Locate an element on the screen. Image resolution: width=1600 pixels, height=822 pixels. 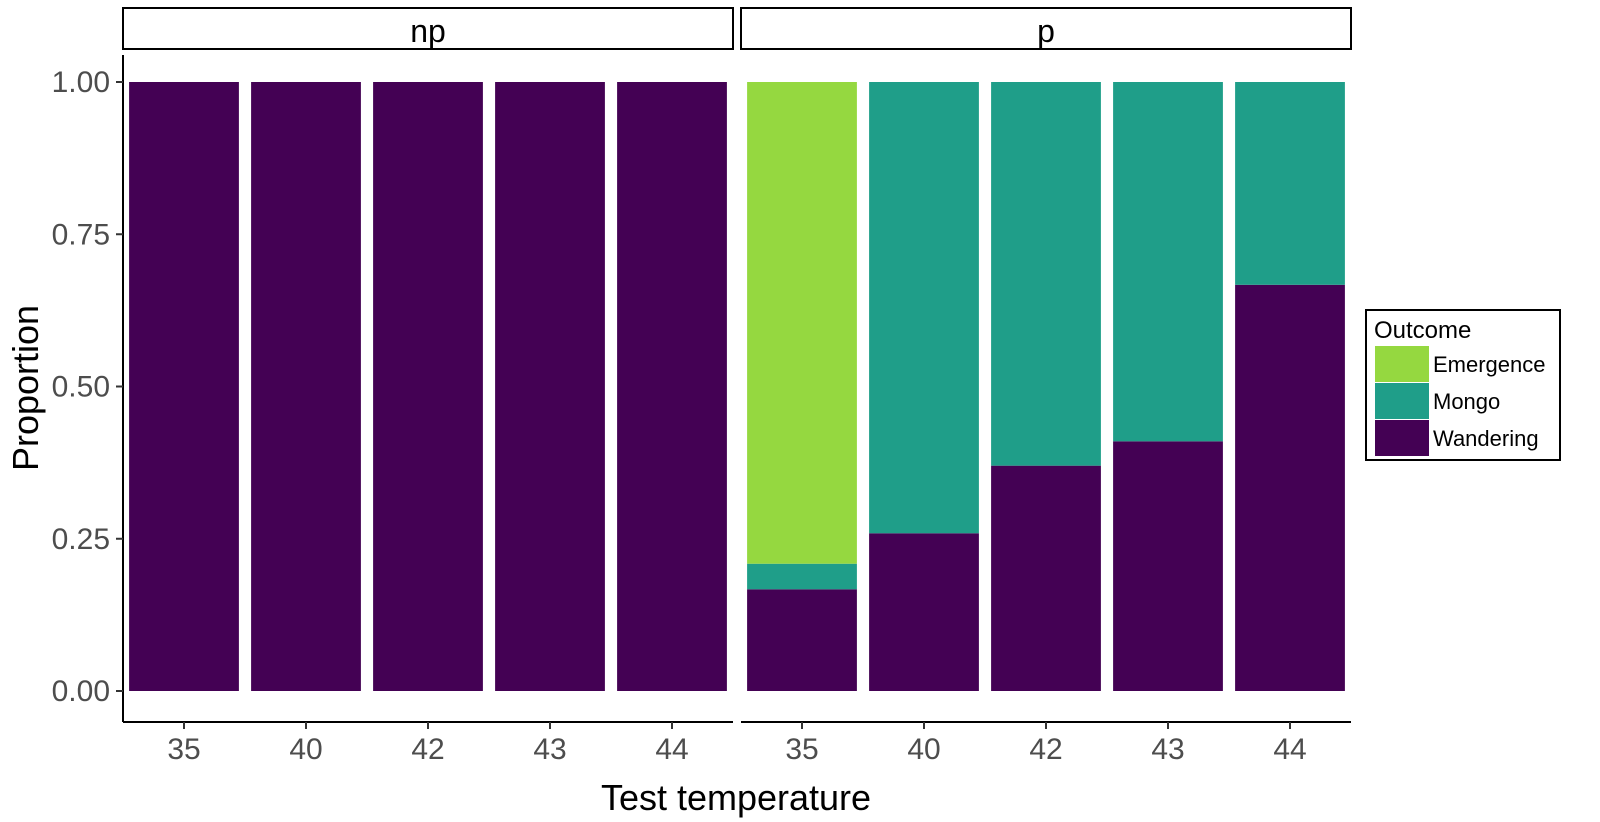
legend-label: Emergence is located at coordinates (1489, 364).